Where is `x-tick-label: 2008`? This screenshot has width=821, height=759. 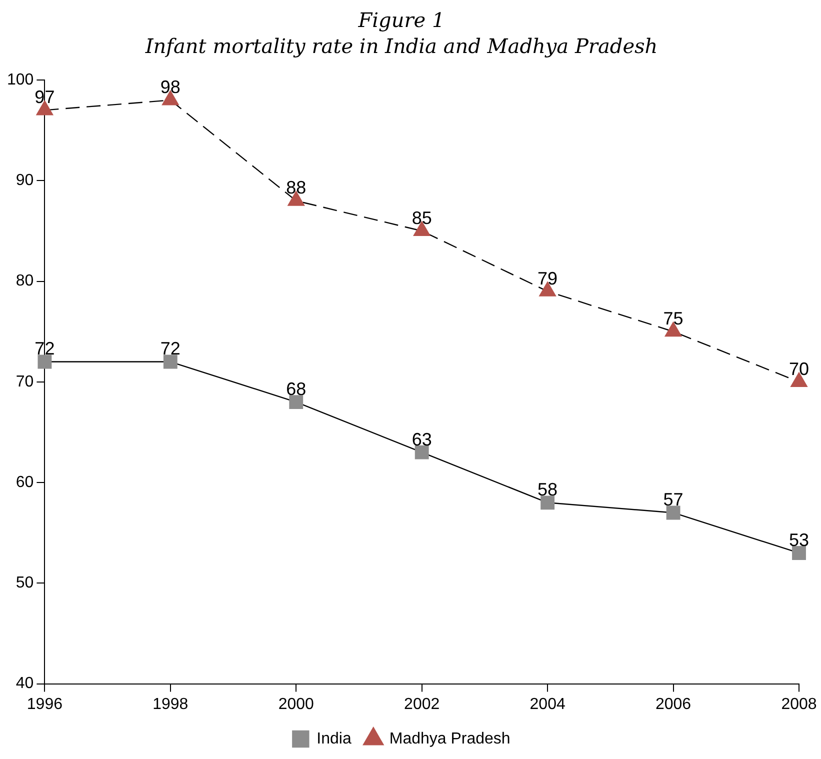
x-tick-label: 2008 is located at coordinates (799, 704).